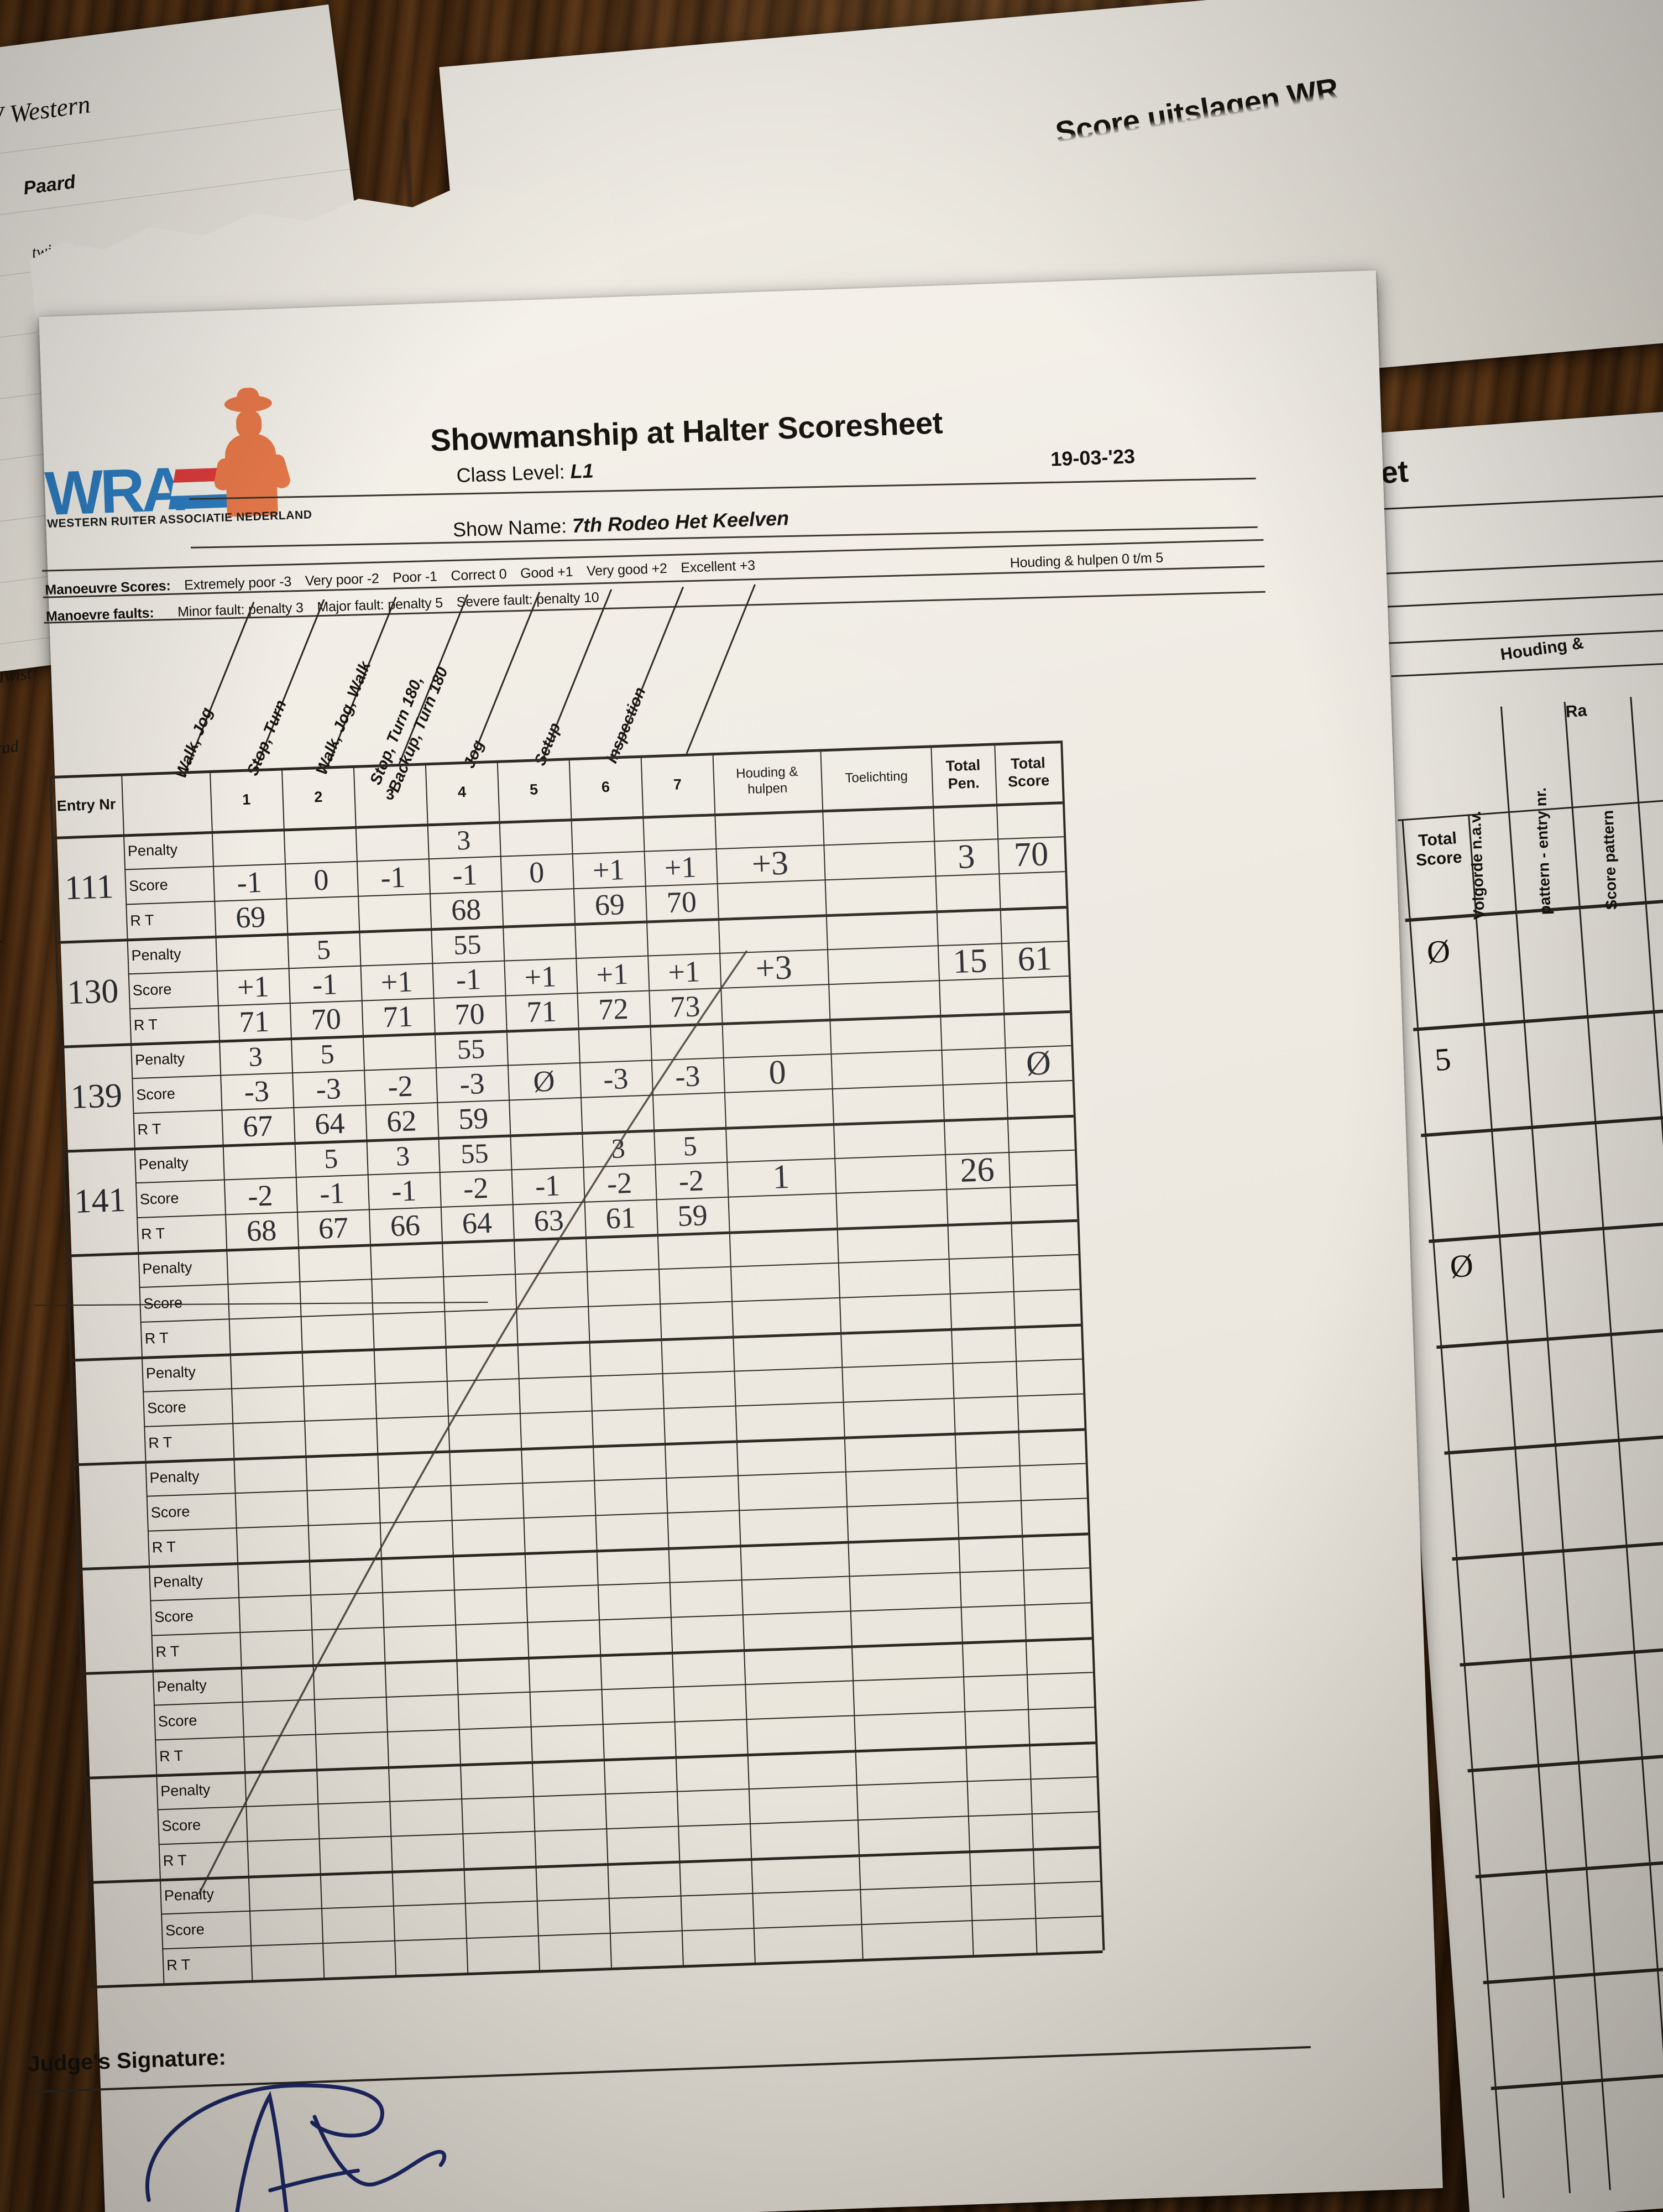 The image size is (1663, 2212). Describe the element at coordinates (605, 787) in the screenshot. I see `col-header-maneuver-6: 6` at that location.